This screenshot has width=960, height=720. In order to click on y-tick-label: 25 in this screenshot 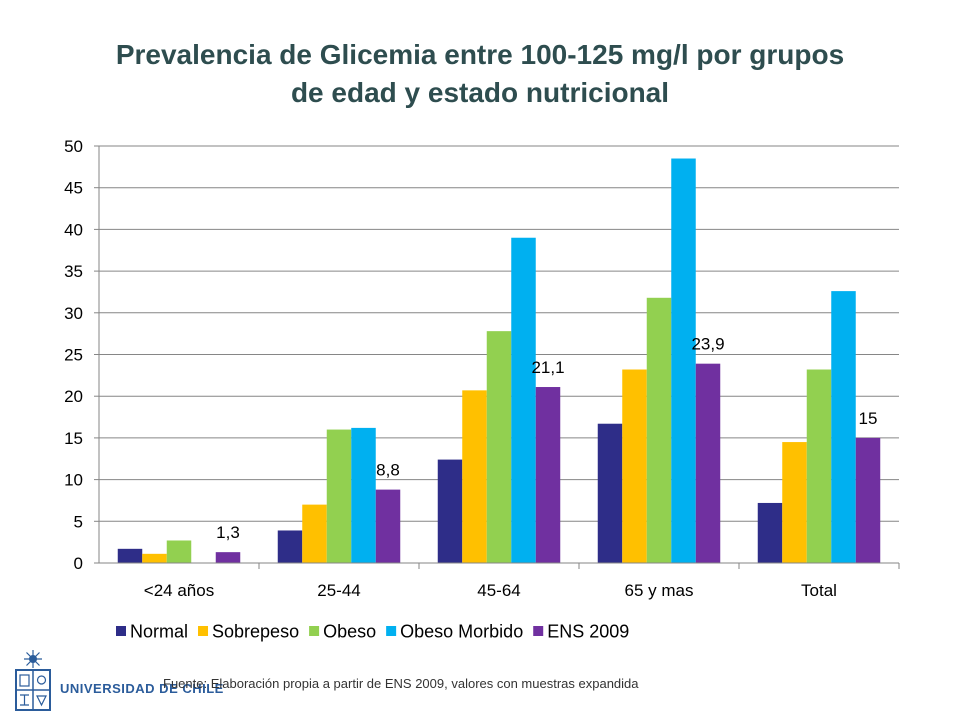, I will do `click(73, 355)`.